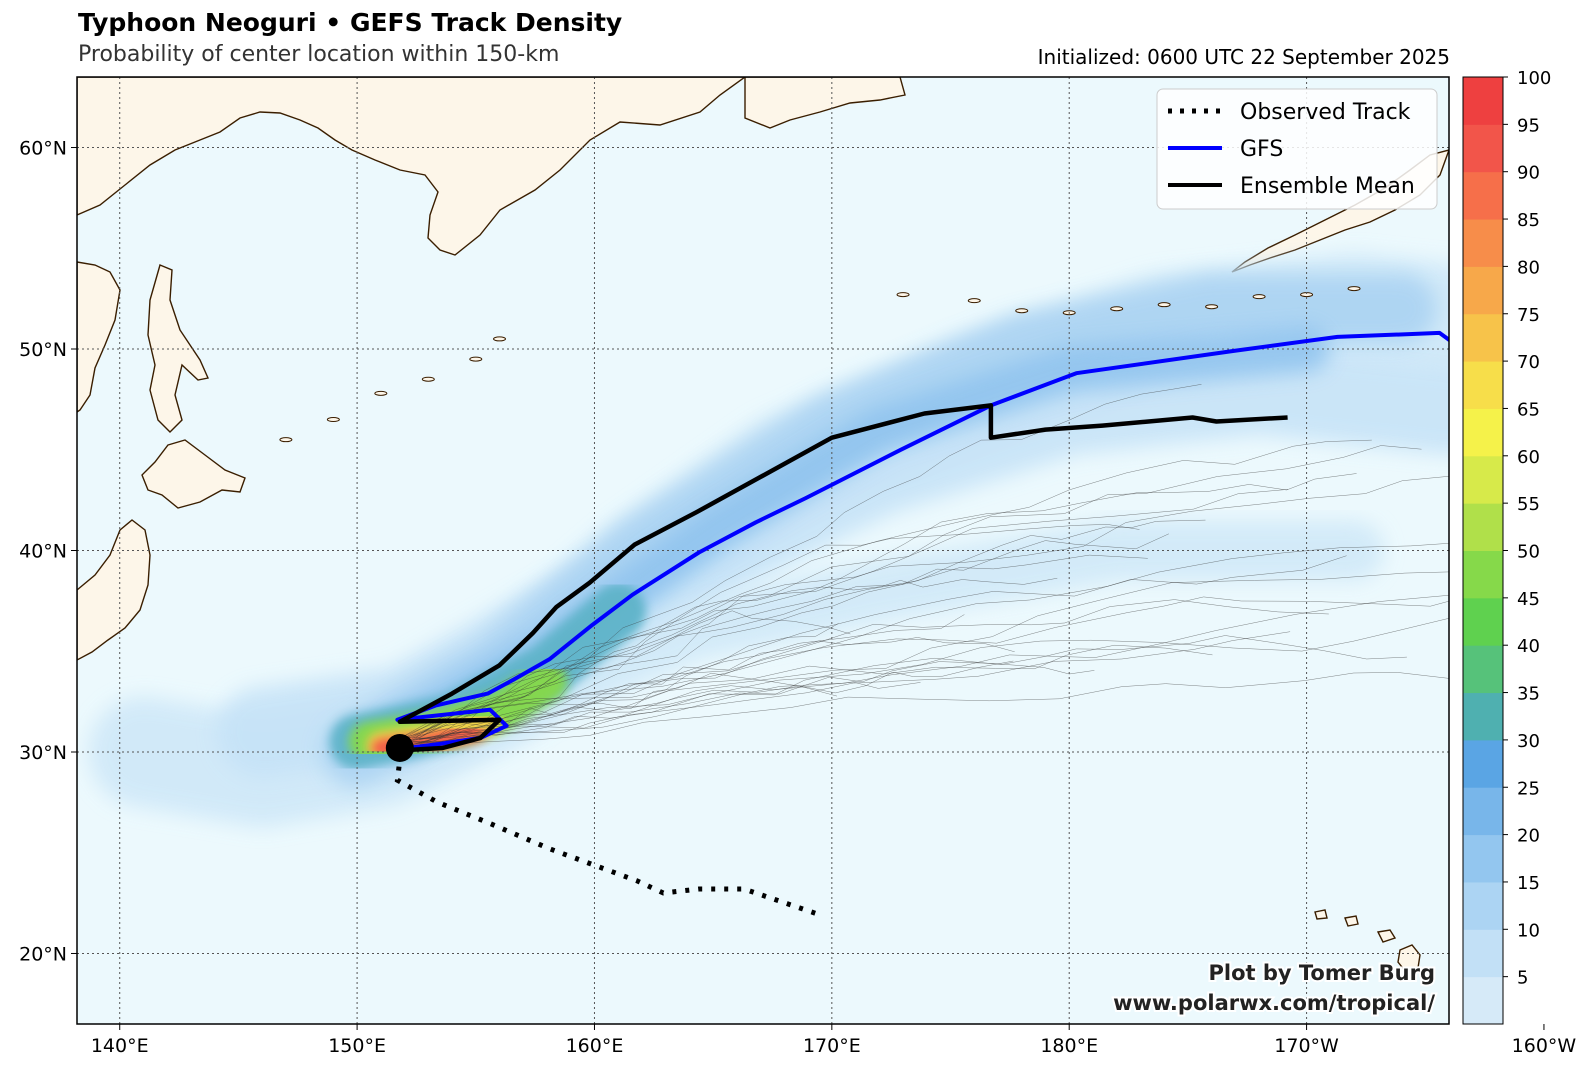 The height and width of the screenshot is (1076, 1580). Describe the element at coordinates (99, 337) in the screenshot. I see `russian-coast` at that location.